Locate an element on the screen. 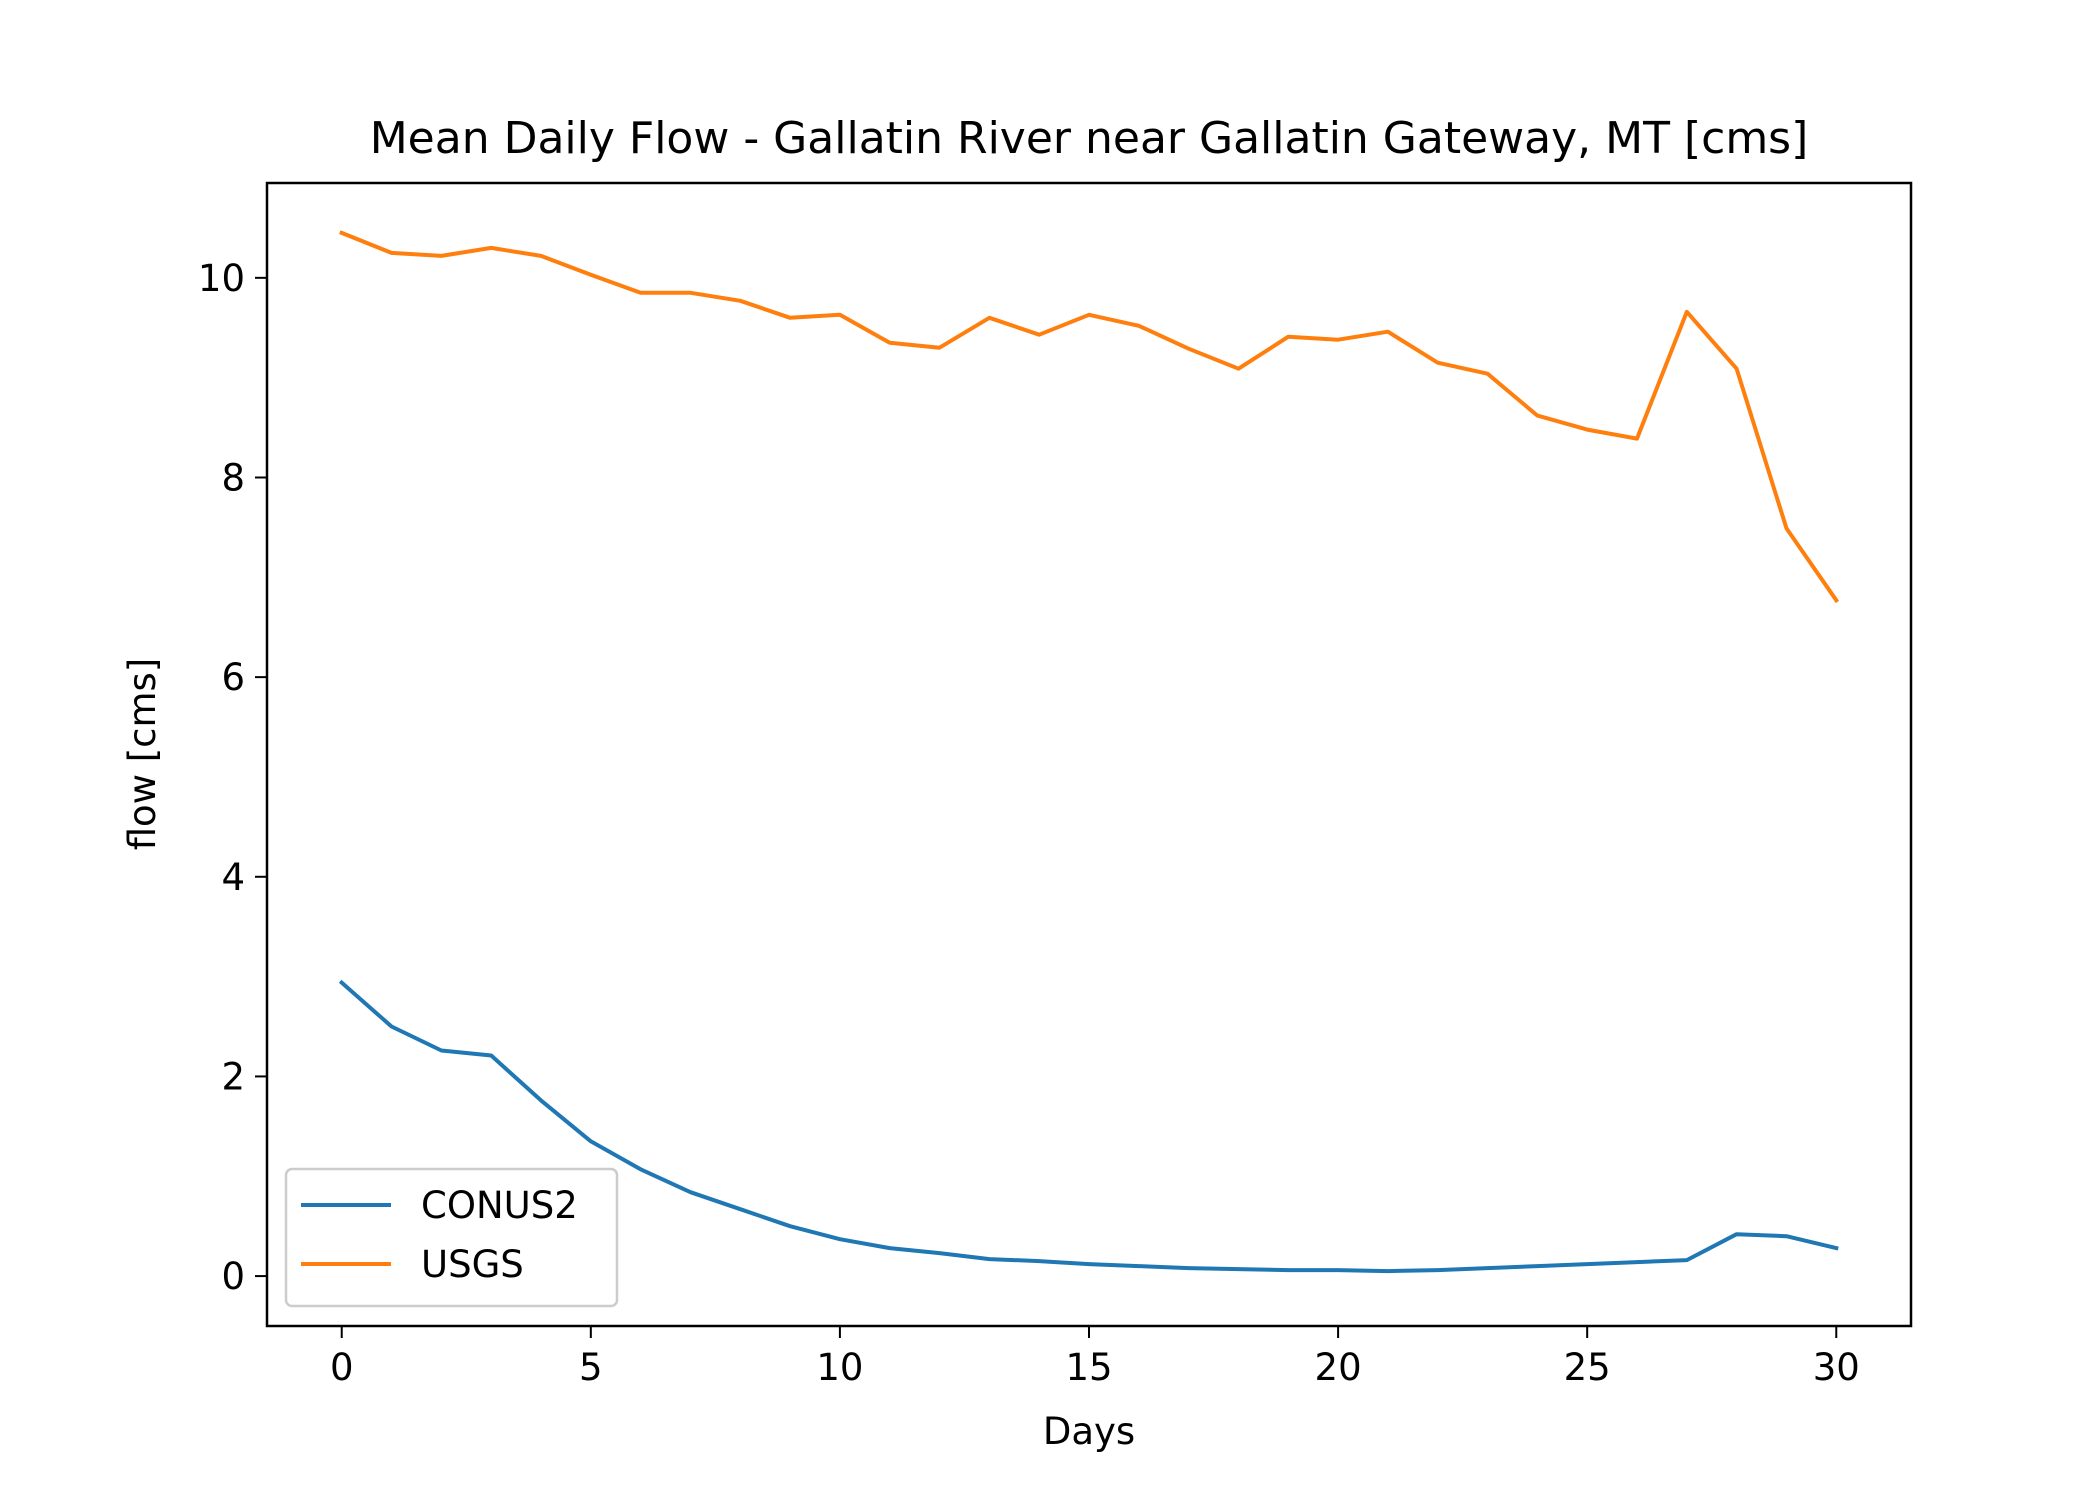 The image size is (2100, 1500). legend-label-conus2: CONUS2 is located at coordinates (499, 1205).